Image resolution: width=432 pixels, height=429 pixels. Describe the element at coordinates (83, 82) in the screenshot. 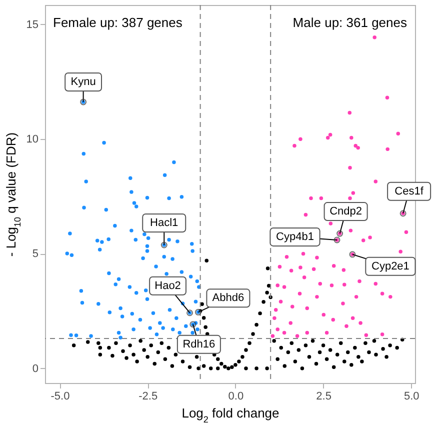

I see `annotation: Kynu` at that location.